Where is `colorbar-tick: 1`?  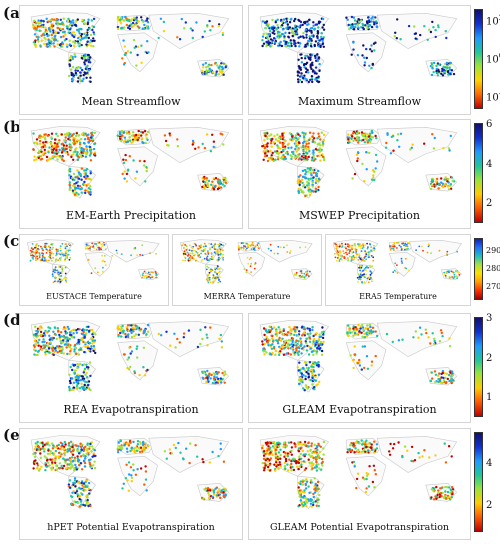 colorbar-tick: 1 is located at coordinates (489, 397).